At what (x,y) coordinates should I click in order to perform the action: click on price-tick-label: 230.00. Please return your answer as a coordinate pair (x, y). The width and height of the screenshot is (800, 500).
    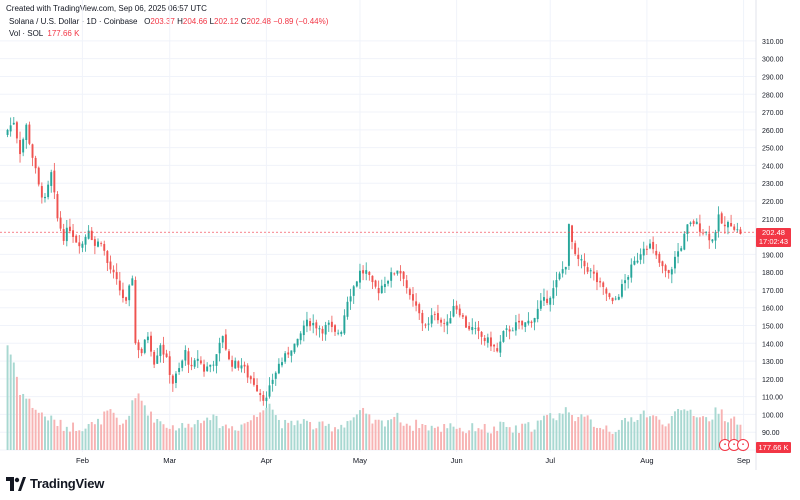
    Looking at the image, I should click on (773, 184).